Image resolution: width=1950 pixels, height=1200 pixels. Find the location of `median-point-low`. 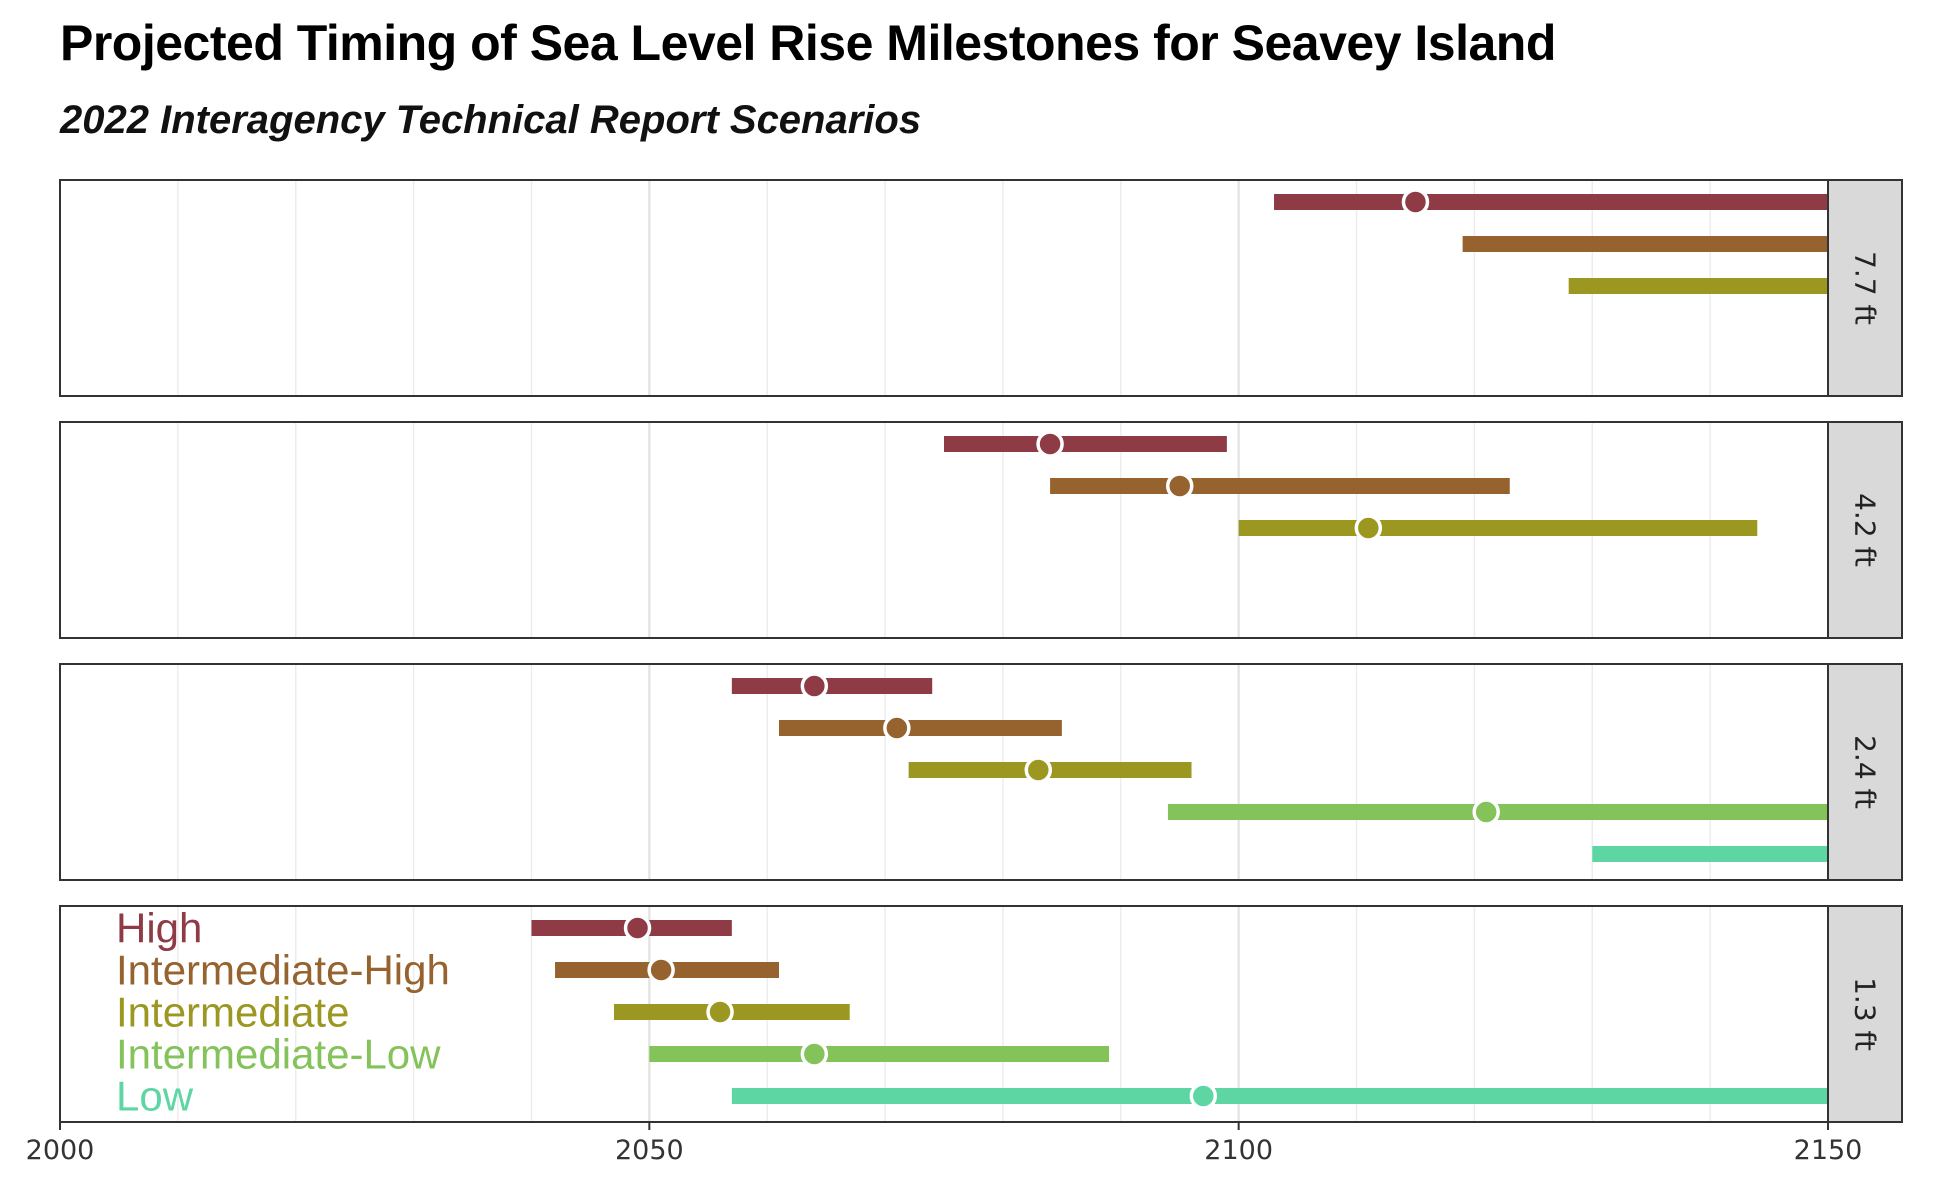

median-point-low is located at coordinates (1203, 1096).